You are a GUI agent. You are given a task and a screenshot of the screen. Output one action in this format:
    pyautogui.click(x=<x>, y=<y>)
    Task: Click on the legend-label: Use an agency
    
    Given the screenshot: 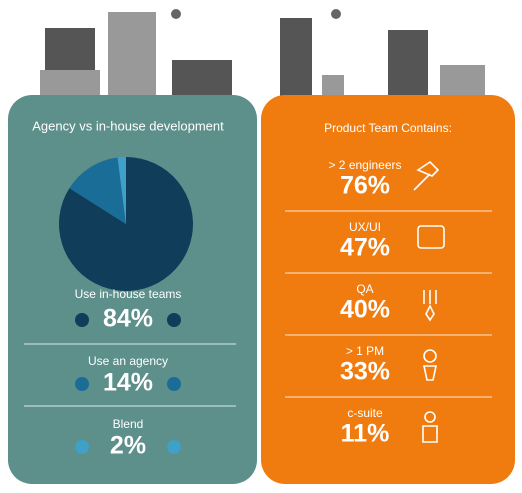 What is the action you would take?
    pyautogui.click(x=128, y=361)
    